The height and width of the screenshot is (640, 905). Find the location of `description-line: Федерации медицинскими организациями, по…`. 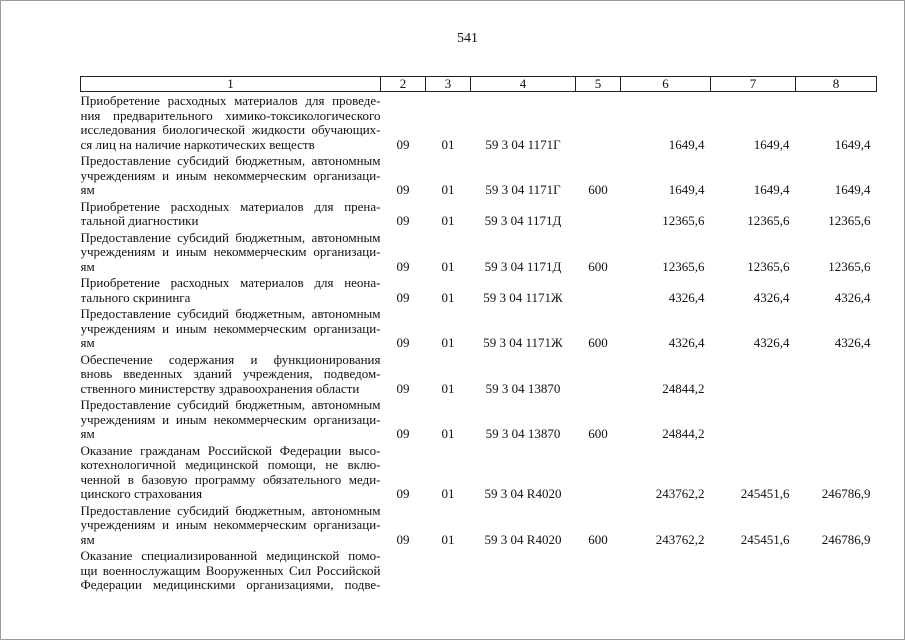

description-line: Федерации медицинскими организациями, по… is located at coordinates (230, 585).